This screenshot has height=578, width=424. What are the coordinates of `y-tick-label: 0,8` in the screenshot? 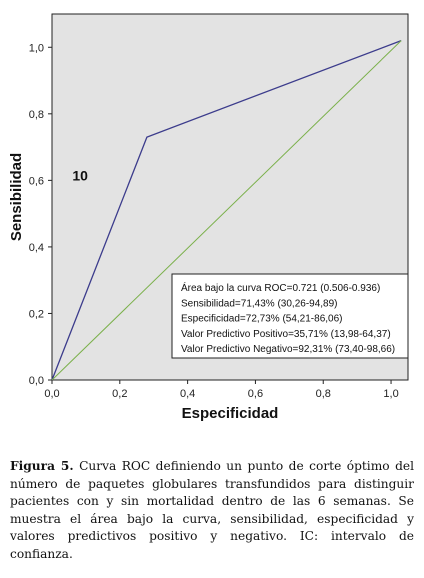 It's located at (36, 115).